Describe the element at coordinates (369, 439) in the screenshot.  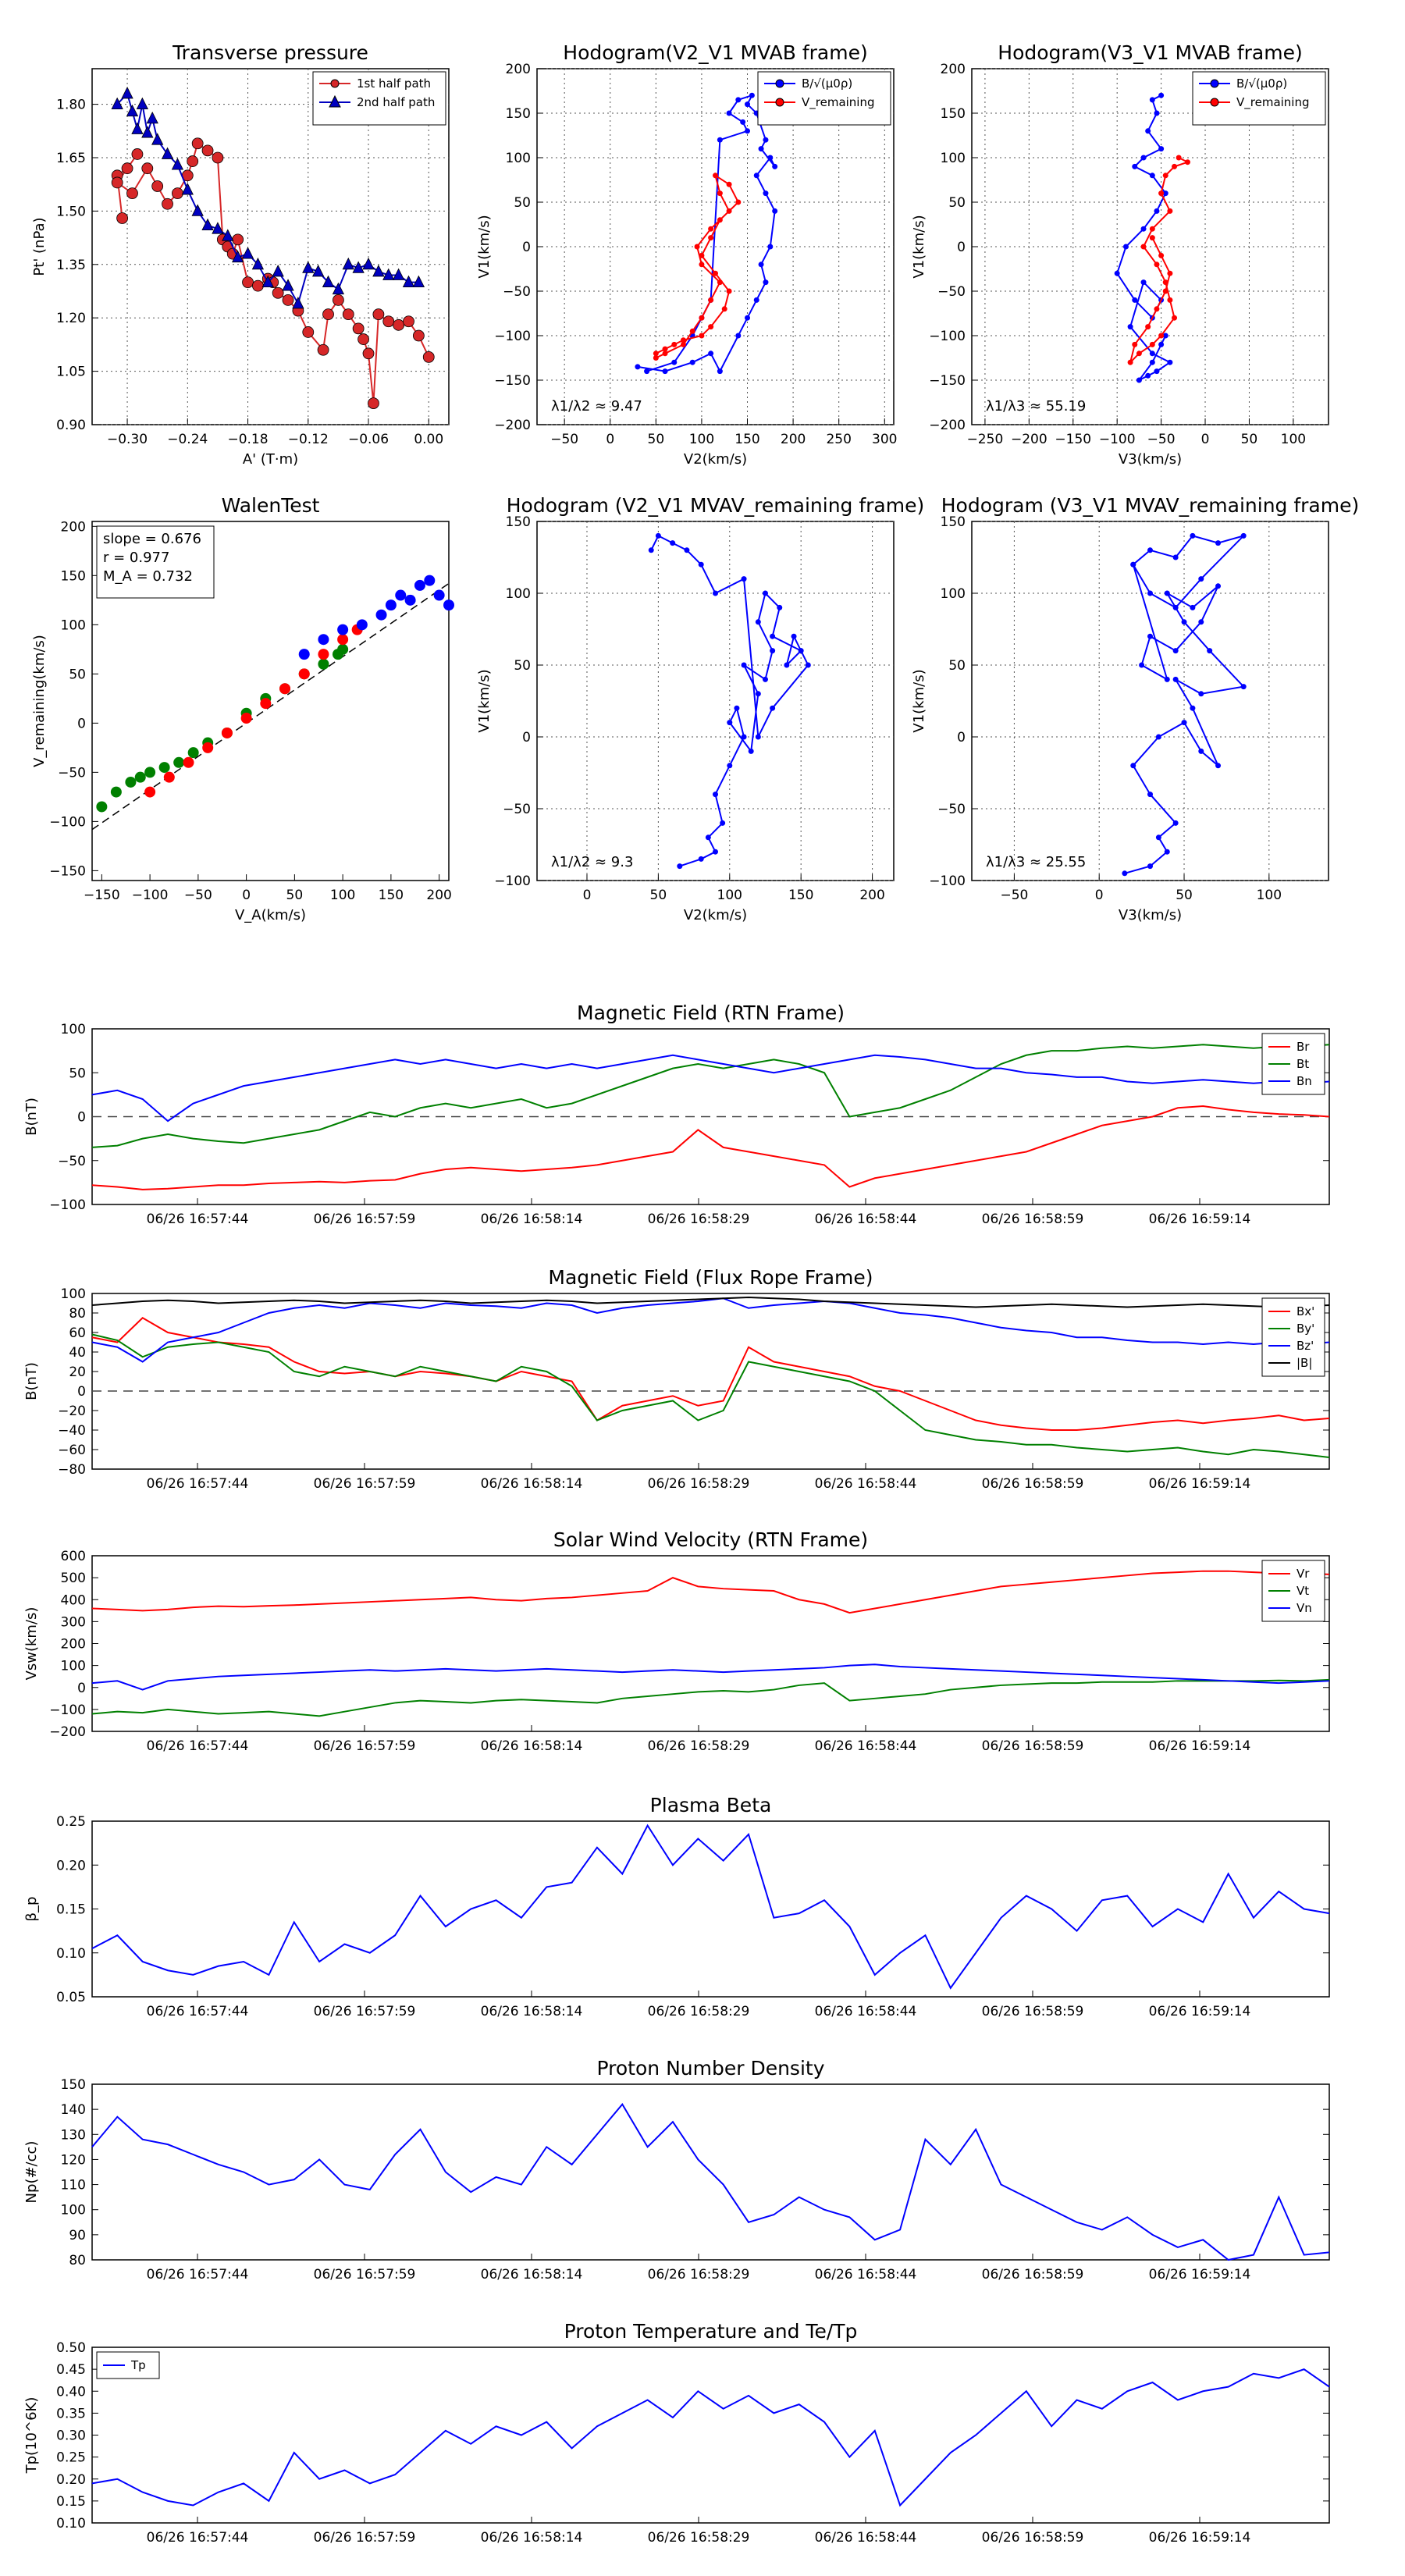
I see `x-tick-label: −0.06` at that location.